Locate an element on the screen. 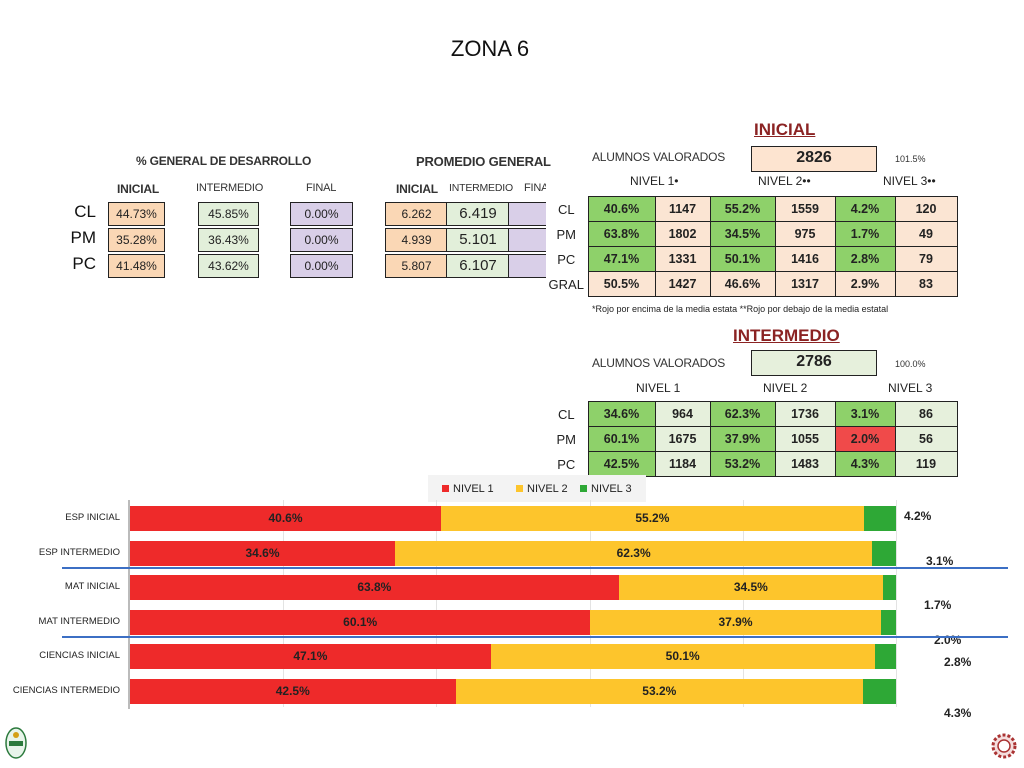 This screenshot has width=1024, height=768. cell: 50.5% is located at coordinates (621, 284).